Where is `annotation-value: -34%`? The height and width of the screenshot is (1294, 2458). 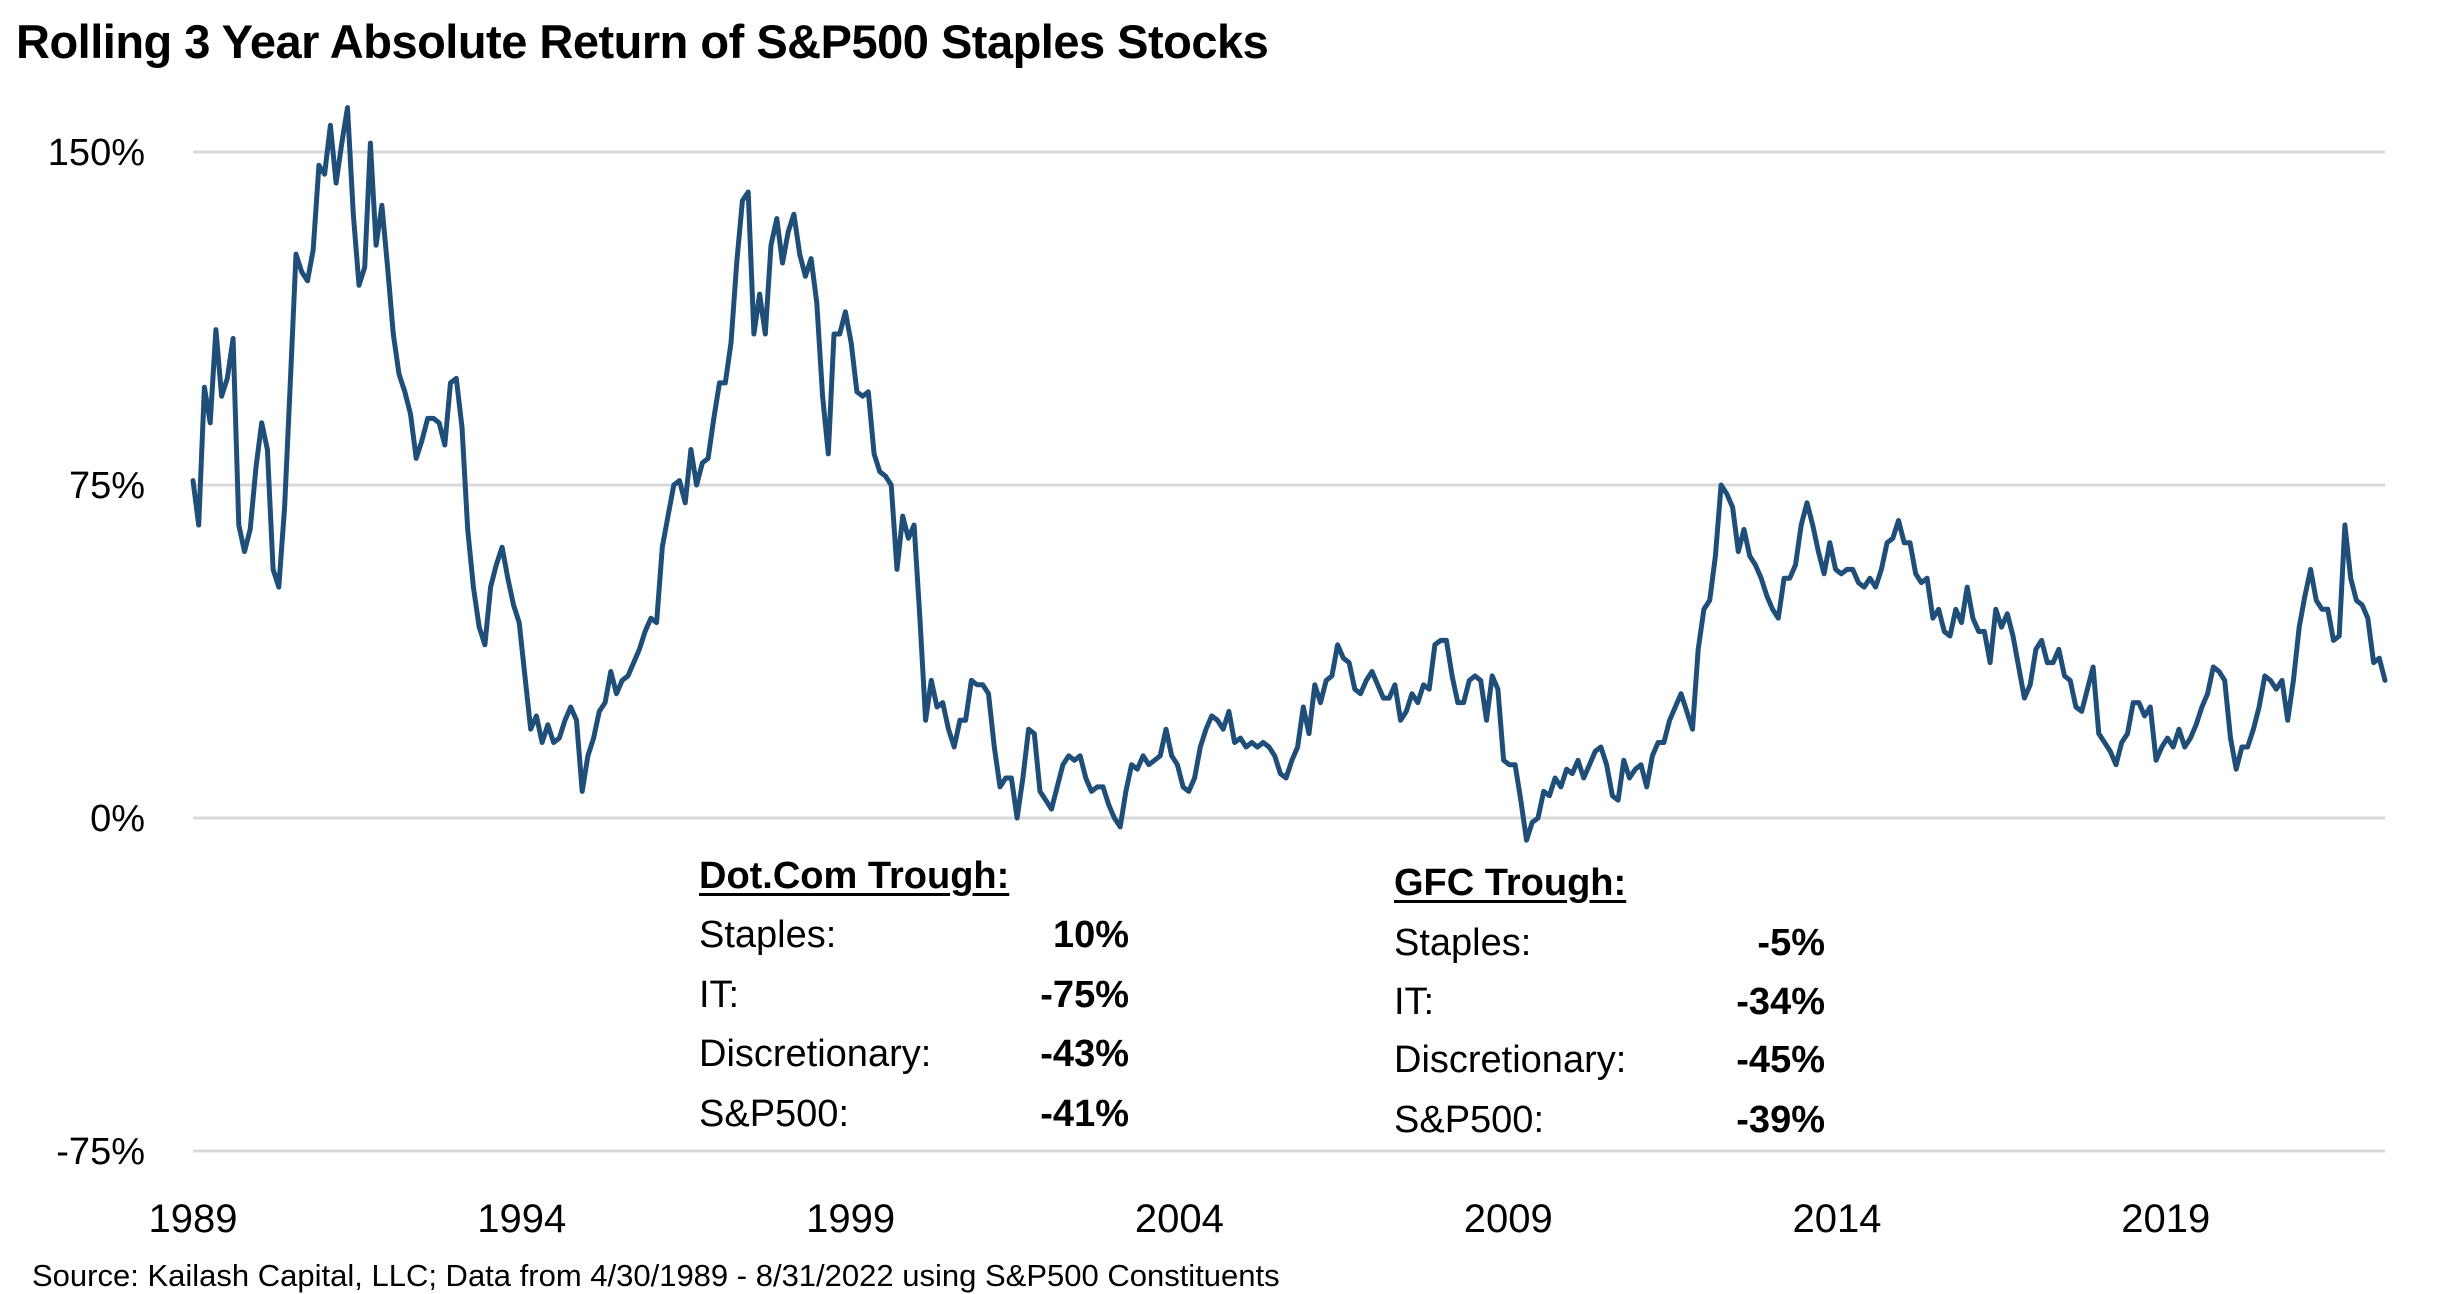 annotation-value: -34% is located at coordinates (1780, 1002).